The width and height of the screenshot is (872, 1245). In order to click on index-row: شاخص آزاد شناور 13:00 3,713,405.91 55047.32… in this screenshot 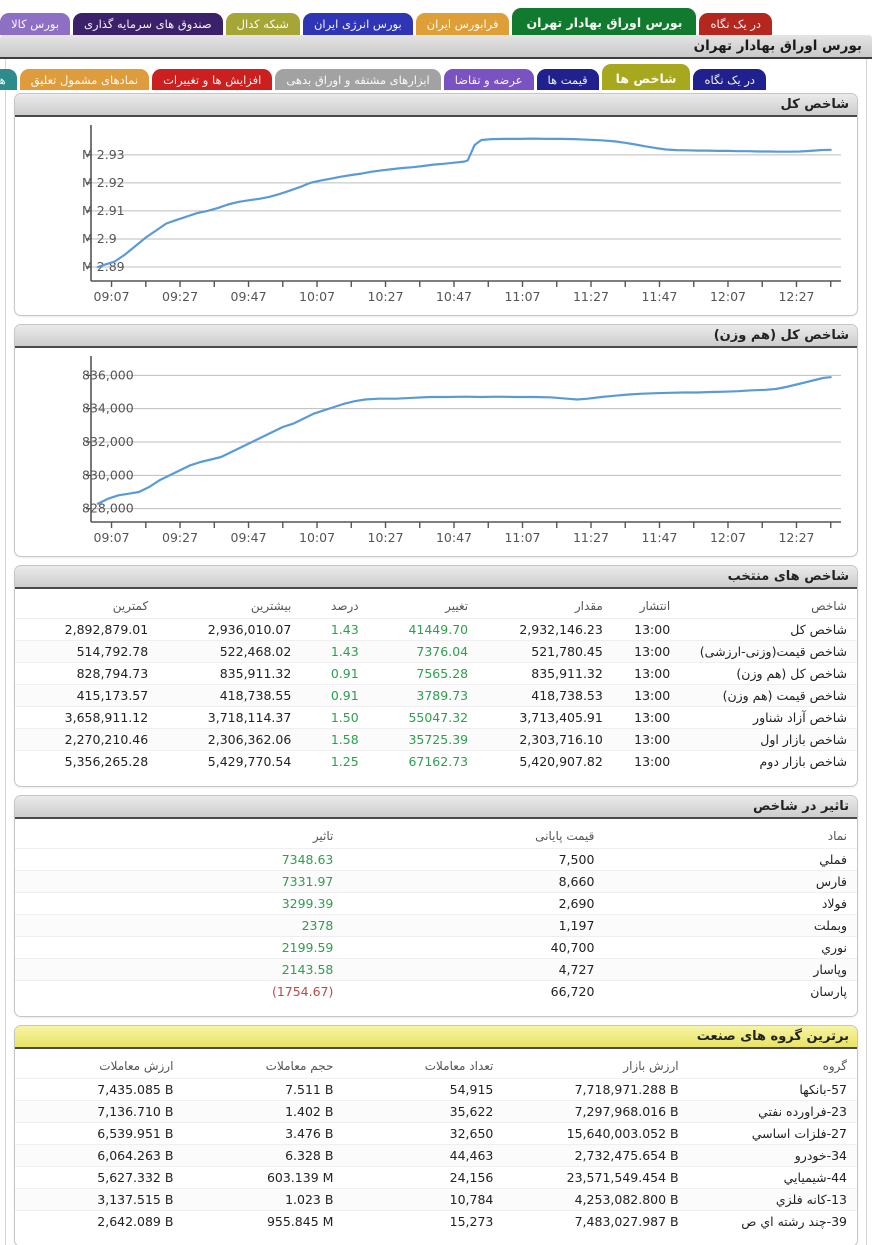, I will do `click(436, 717)`.